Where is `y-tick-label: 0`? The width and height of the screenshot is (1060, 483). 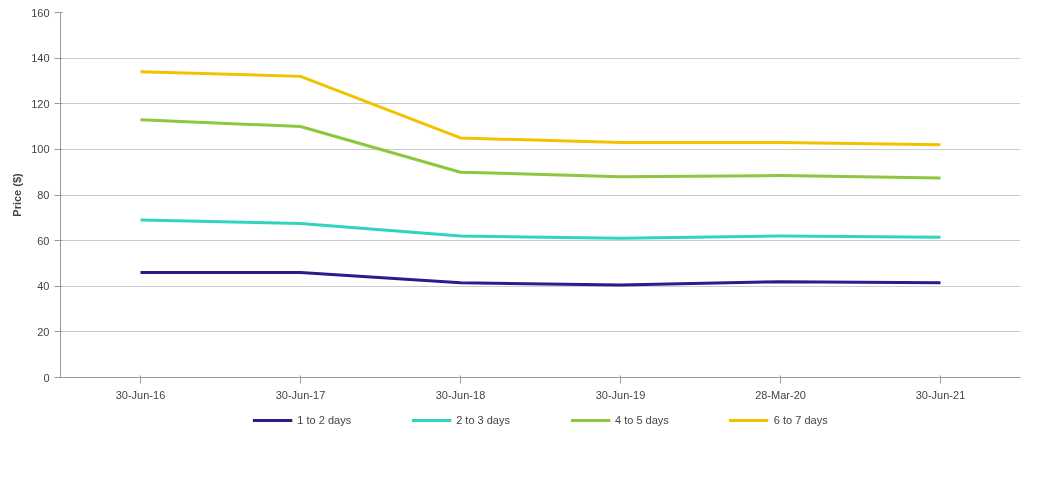
y-tick-label: 0 is located at coordinates (46, 377).